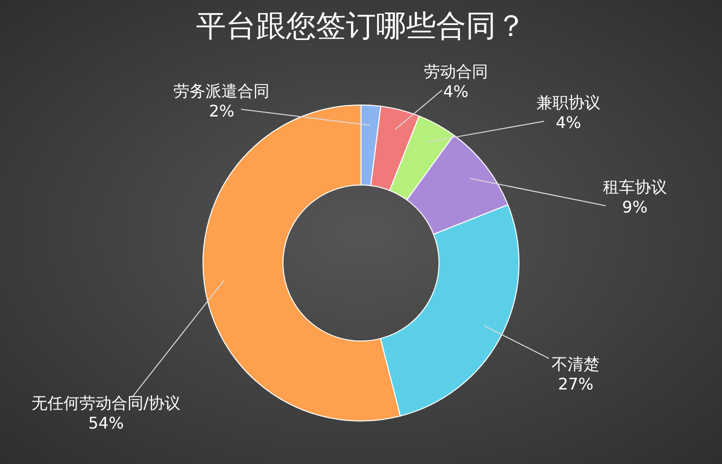 The image size is (722, 464). I want to click on data-label: 9%, so click(635, 207).